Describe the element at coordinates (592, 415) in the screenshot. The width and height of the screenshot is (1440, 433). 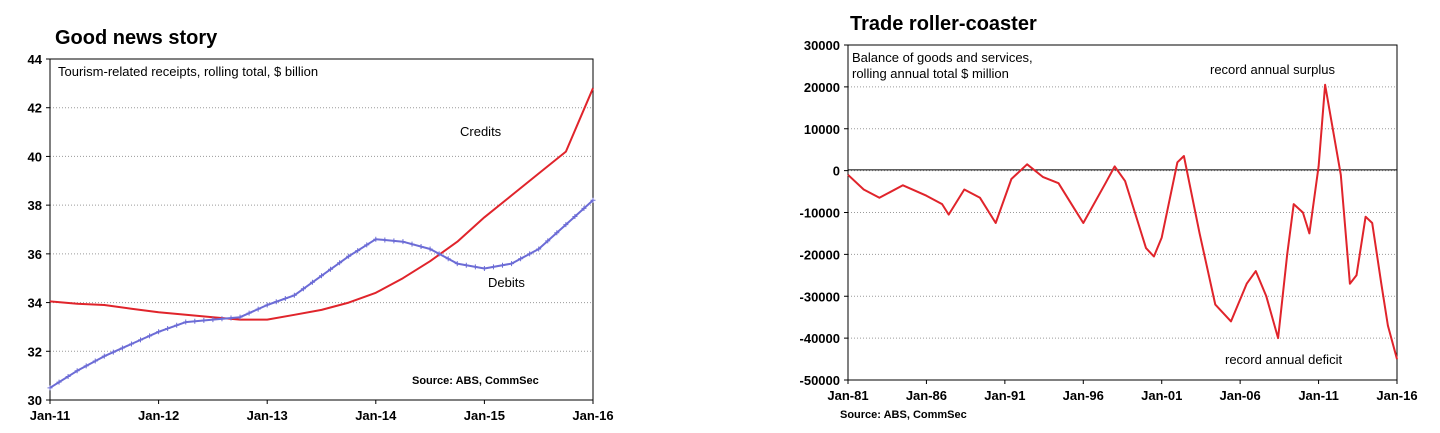
I see `chart1-x-tick-label: Jan-16` at that location.